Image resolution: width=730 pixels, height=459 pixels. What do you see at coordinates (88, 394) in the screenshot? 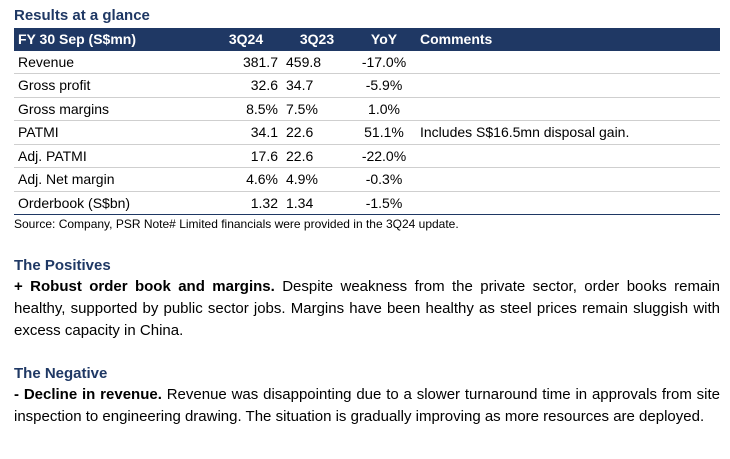
I see `negative-lead: - Decline in revenue.` at bounding box center [88, 394].